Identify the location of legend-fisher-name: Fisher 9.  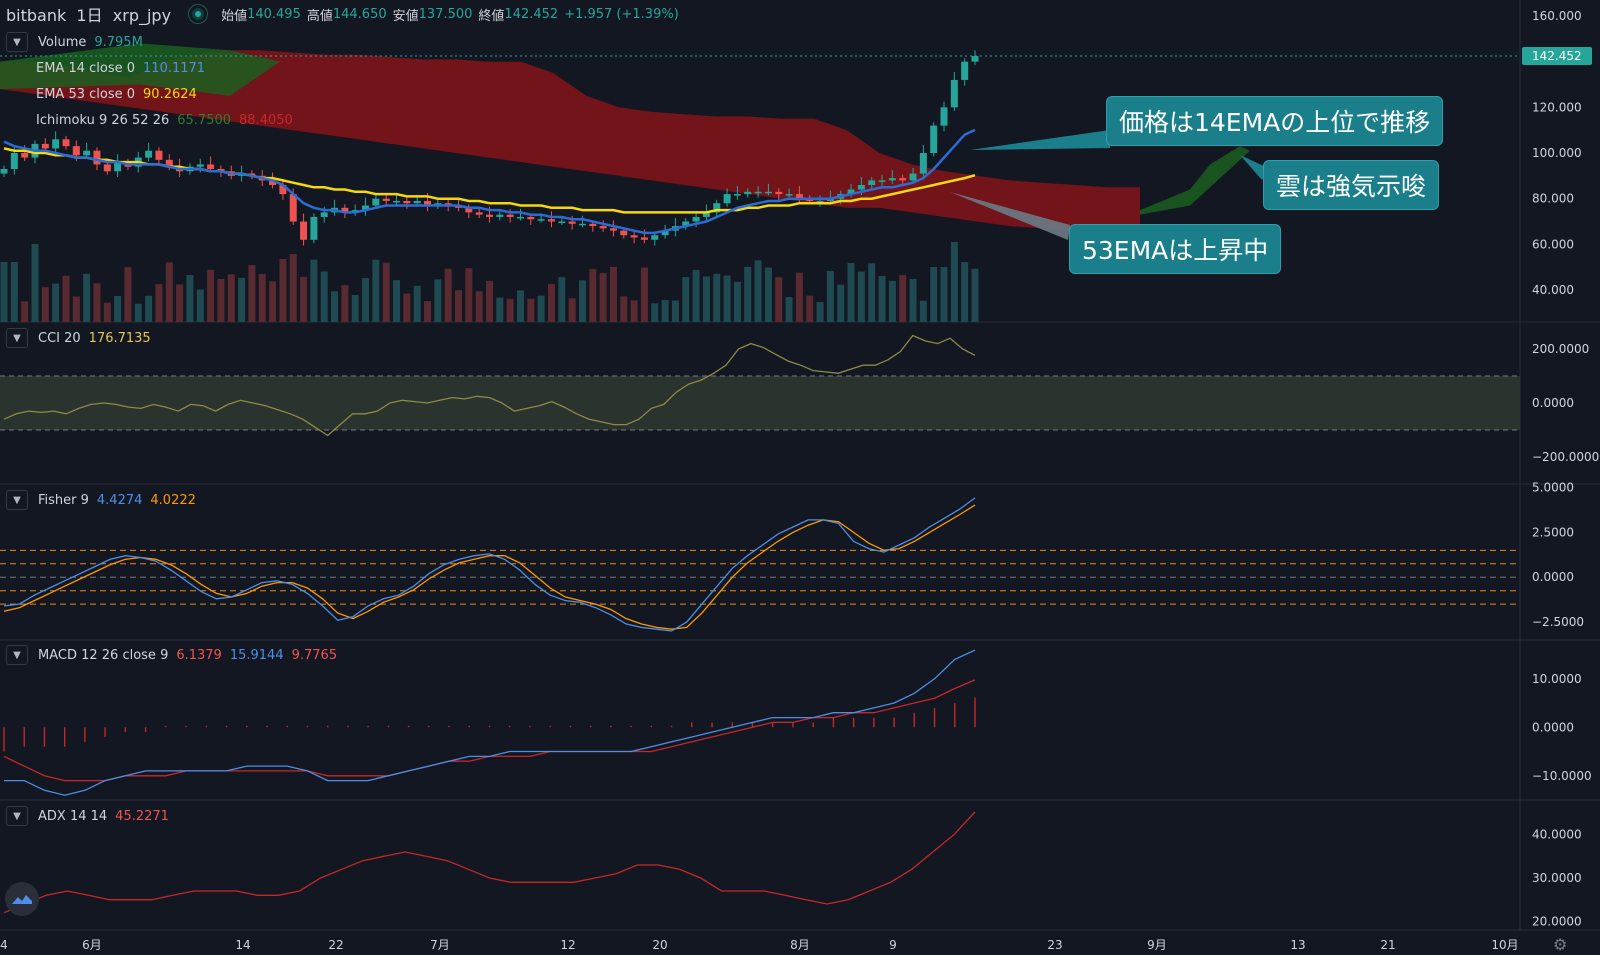
(63, 500).